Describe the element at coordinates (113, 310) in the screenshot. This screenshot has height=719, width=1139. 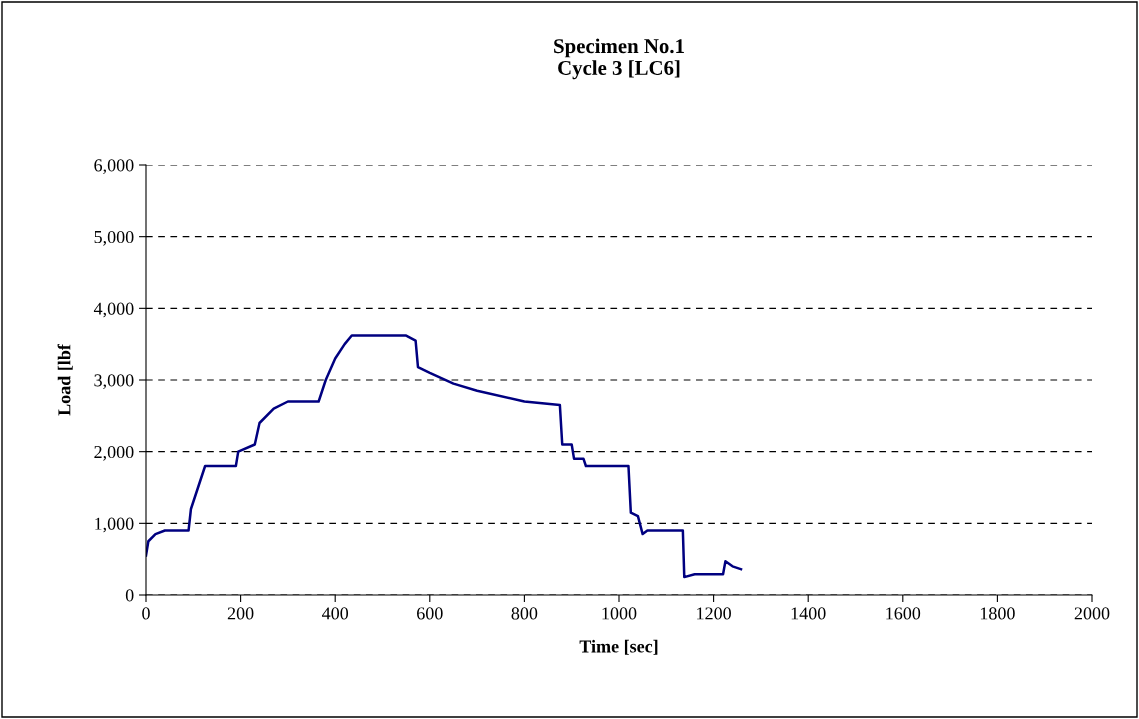
I see `y-tick-label: 4,000` at that location.